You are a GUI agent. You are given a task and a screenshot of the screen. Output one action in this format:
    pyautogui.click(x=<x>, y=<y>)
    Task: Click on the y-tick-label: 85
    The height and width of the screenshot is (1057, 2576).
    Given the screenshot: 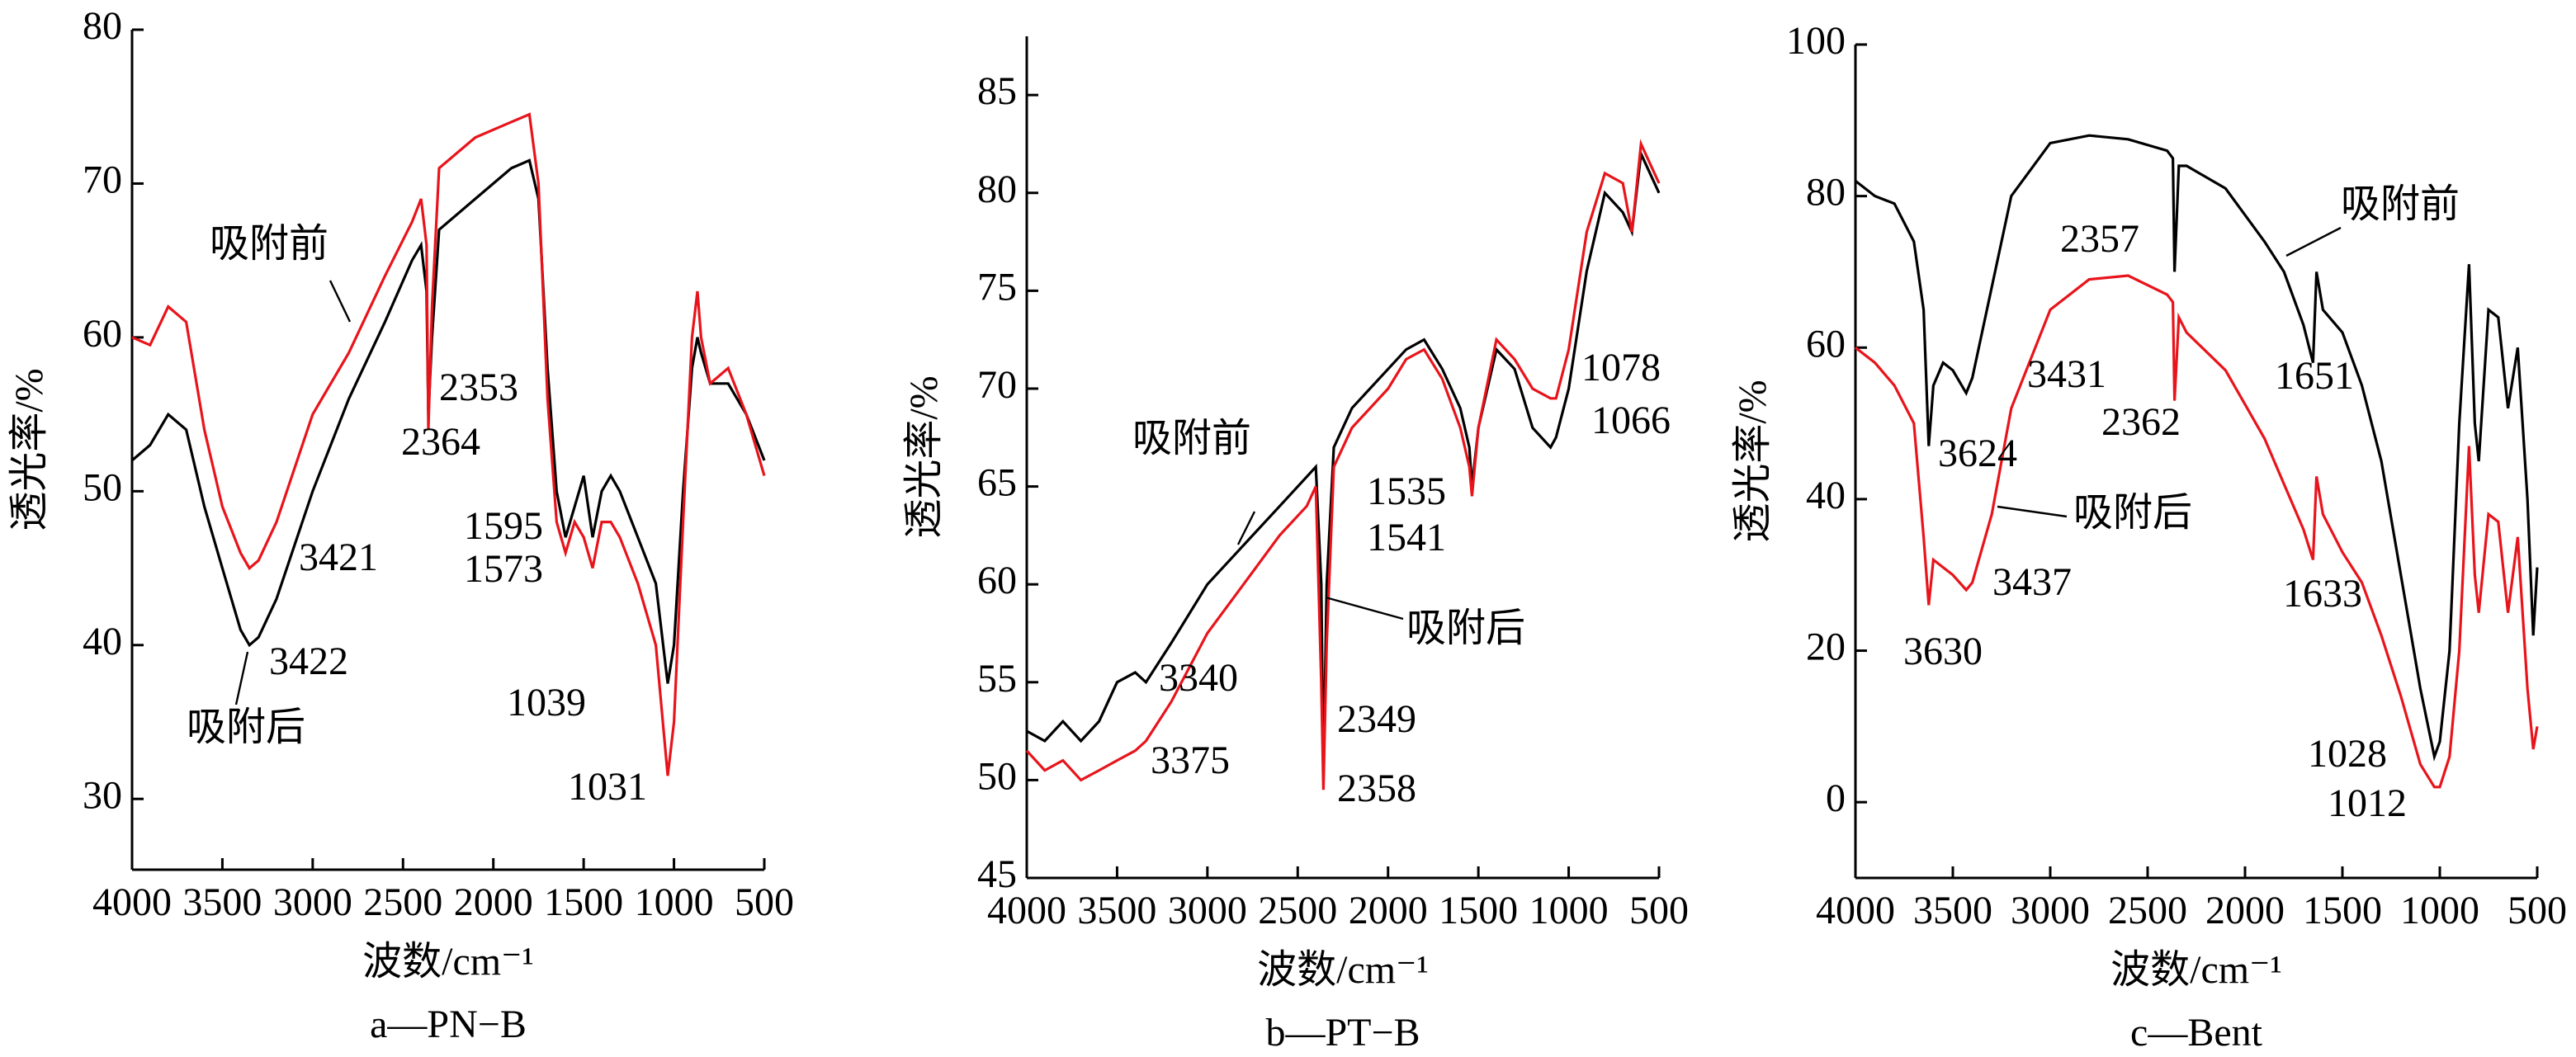 What is the action you would take?
    pyautogui.click(x=997, y=91)
    